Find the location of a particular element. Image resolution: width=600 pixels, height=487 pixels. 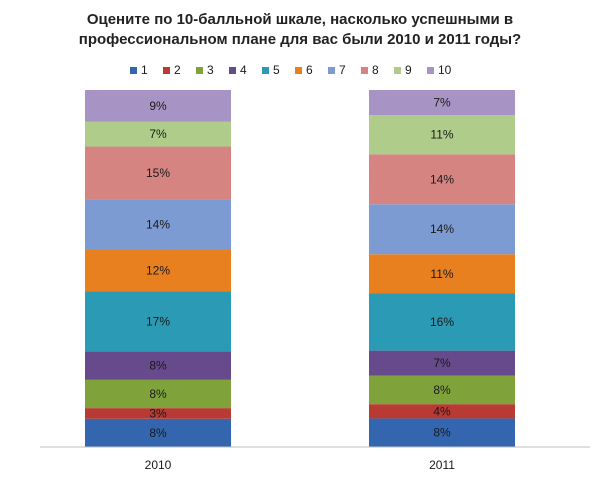

data-label-2010-7: 14% is located at coordinates (158, 224).